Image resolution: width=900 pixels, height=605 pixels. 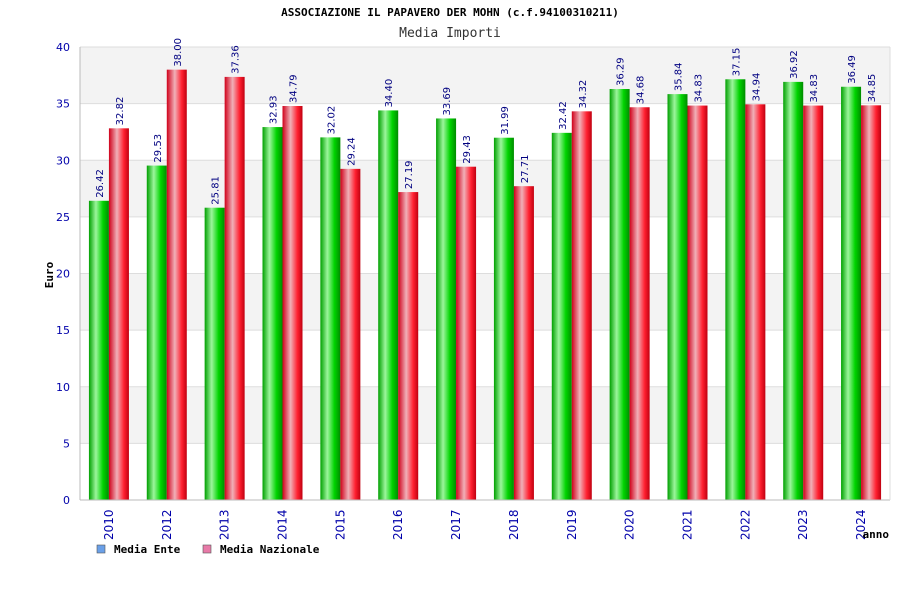 I want to click on value-label: 37.15, so click(x=736, y=62).